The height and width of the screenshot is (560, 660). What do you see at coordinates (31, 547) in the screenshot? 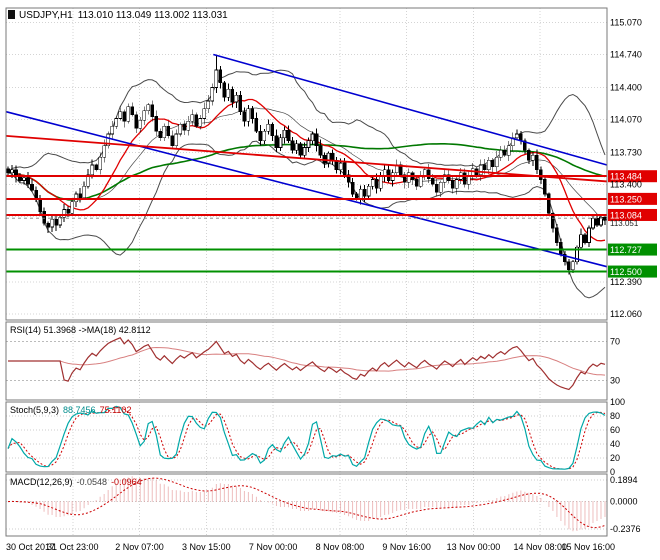
I see `time-label: 30 Oct 2017` at bounding box center [31, 547].